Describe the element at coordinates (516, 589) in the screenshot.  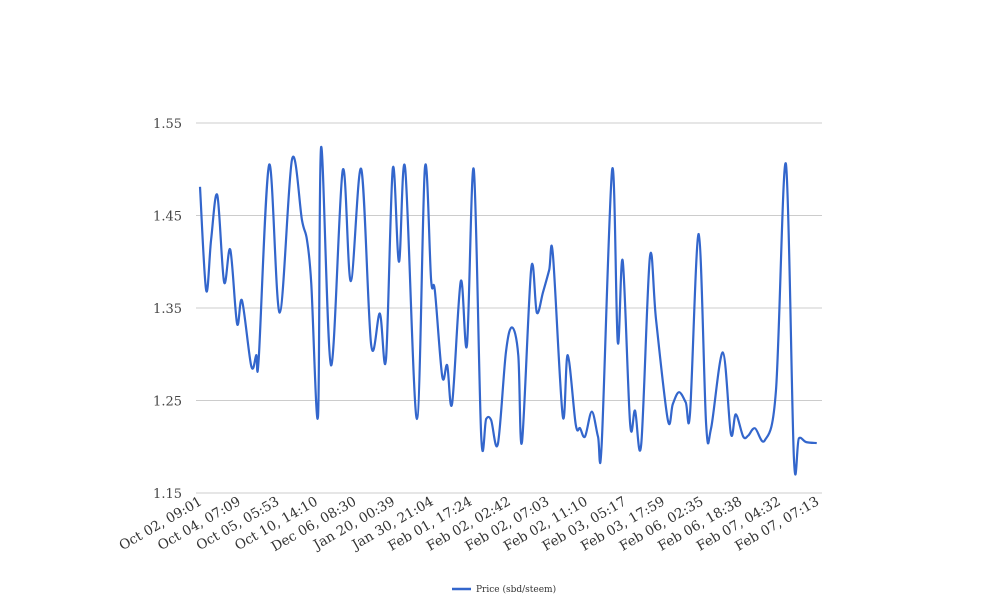
I see `legend-label: Price (sbd/steem)` at that location.